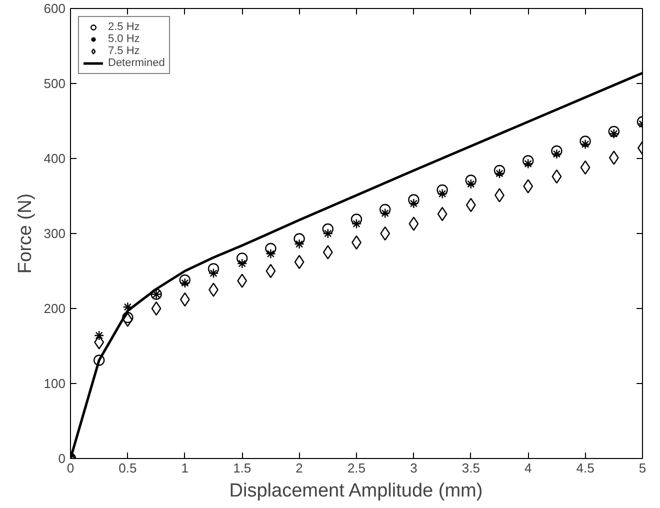  What do you see at coordinates (471, 468) in the screenshot?
I see `x-tick-label: 3.5` at bounding box center [471, 468].